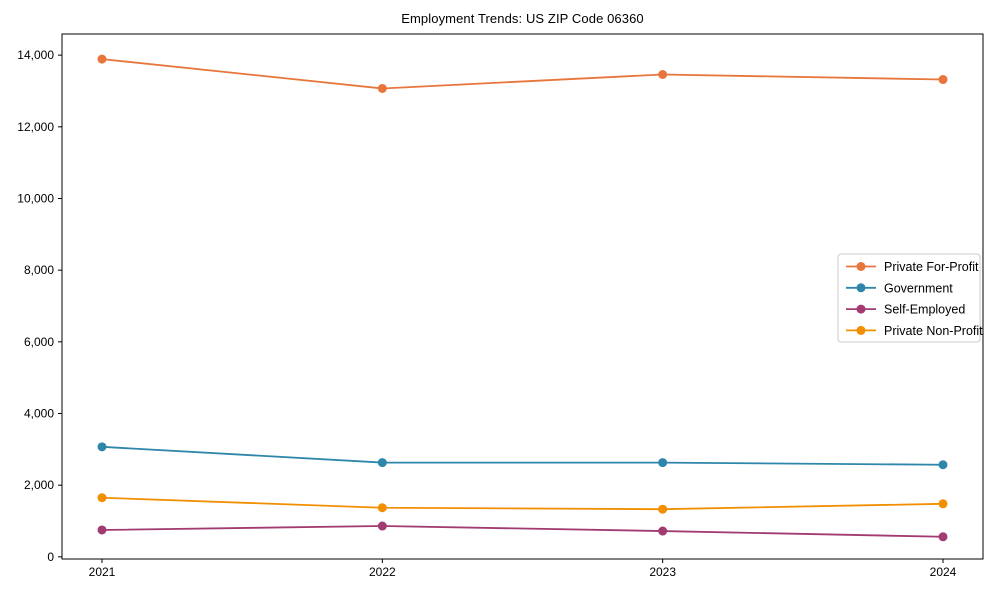  What do you see at coordinates (382, 463) in the screenshot?
I see `data-point-government-2022` at bounding box center [382, 463].